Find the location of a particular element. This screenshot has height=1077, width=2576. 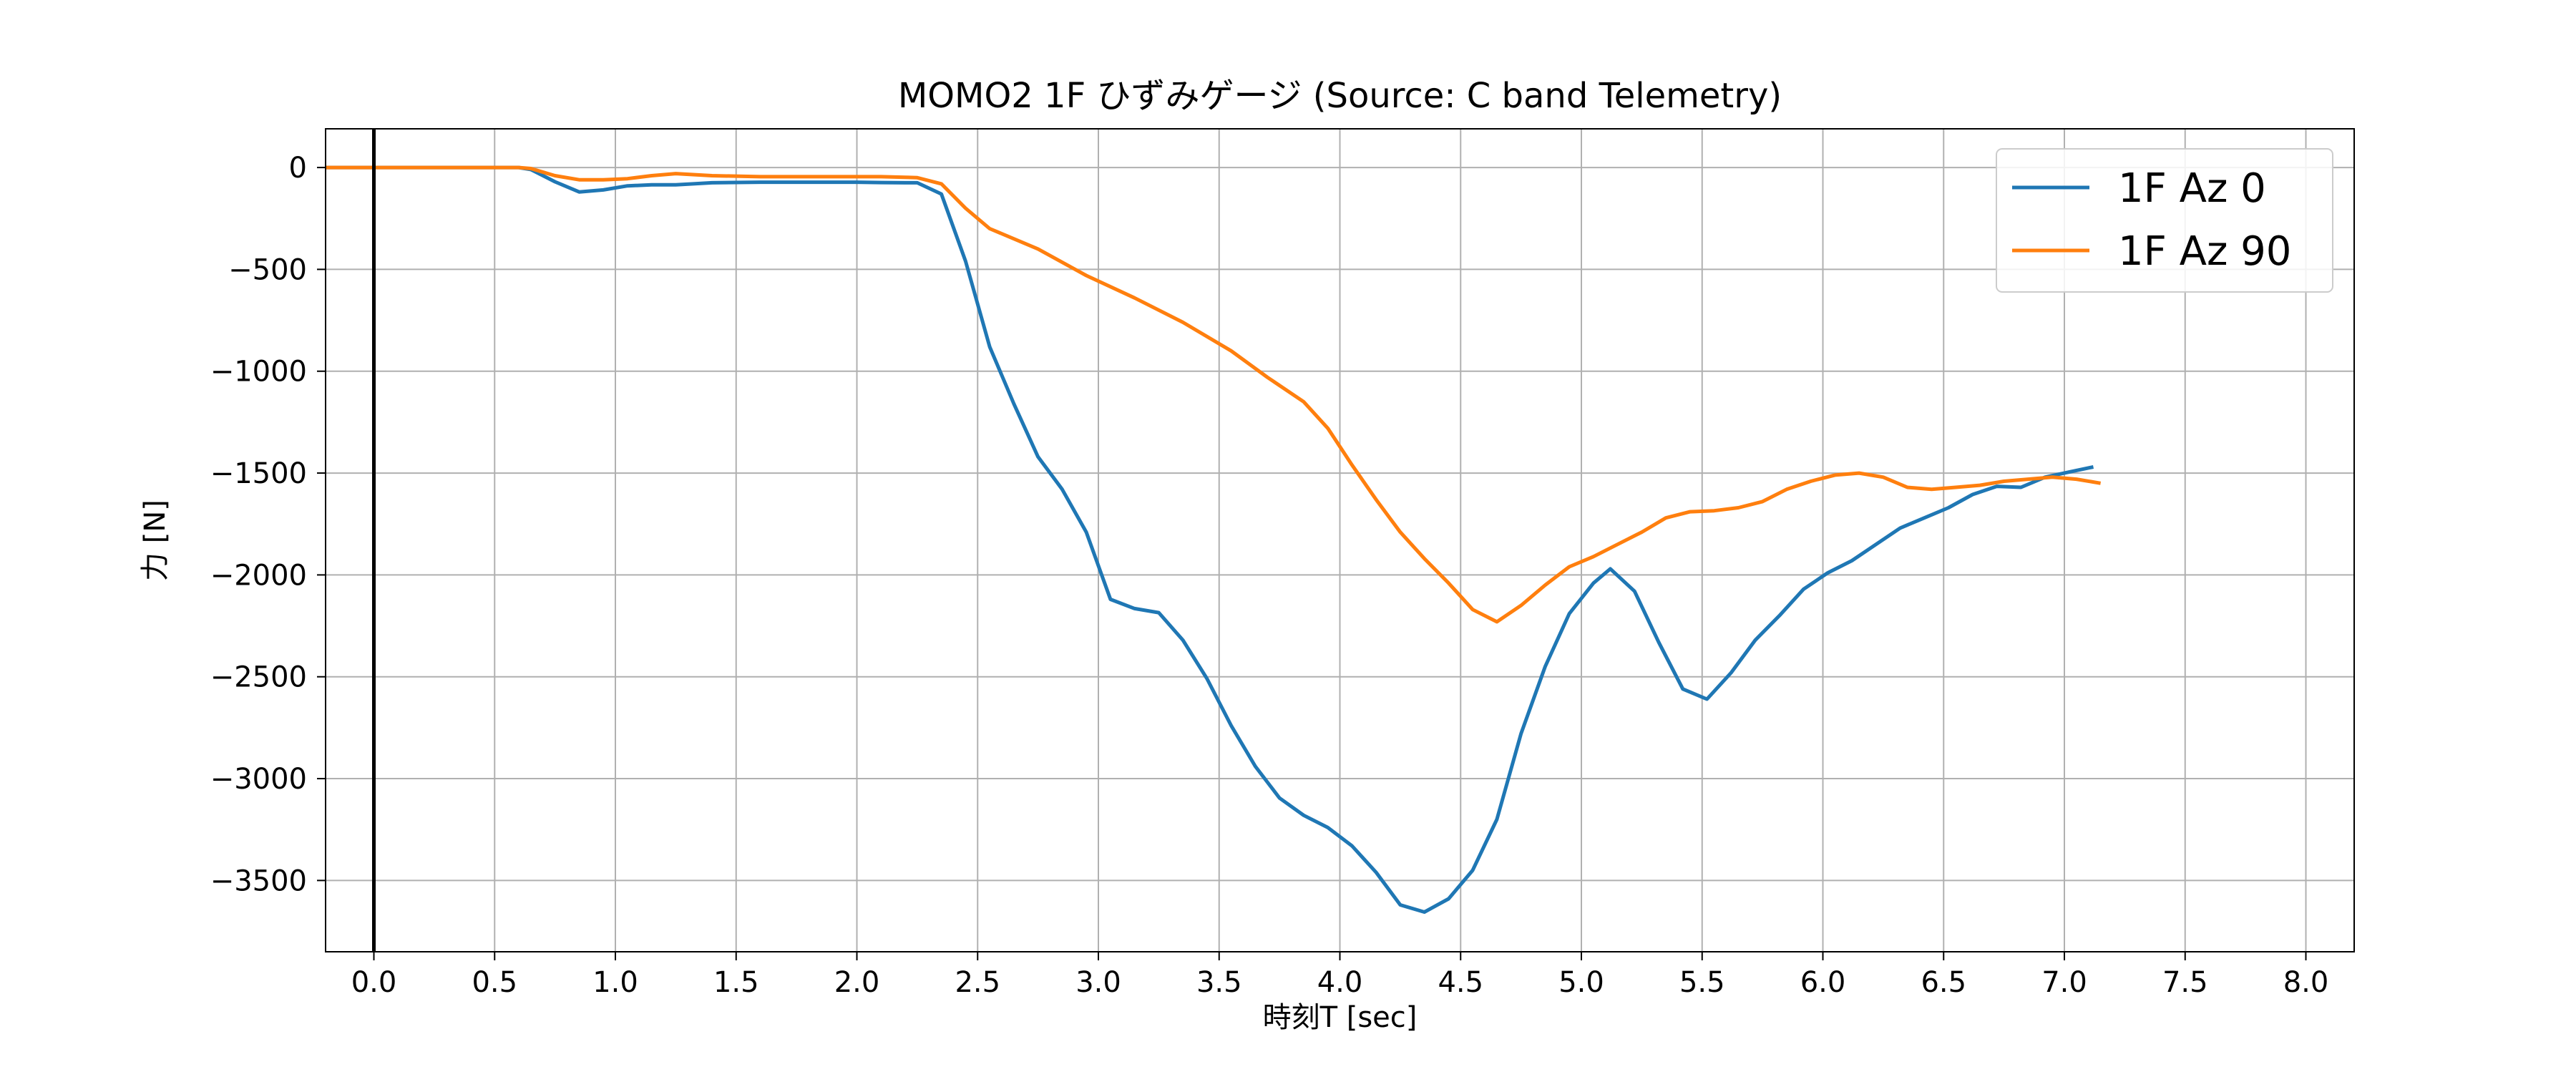

x-tick-label: 7.5 is located at coordinates (2185, 982).